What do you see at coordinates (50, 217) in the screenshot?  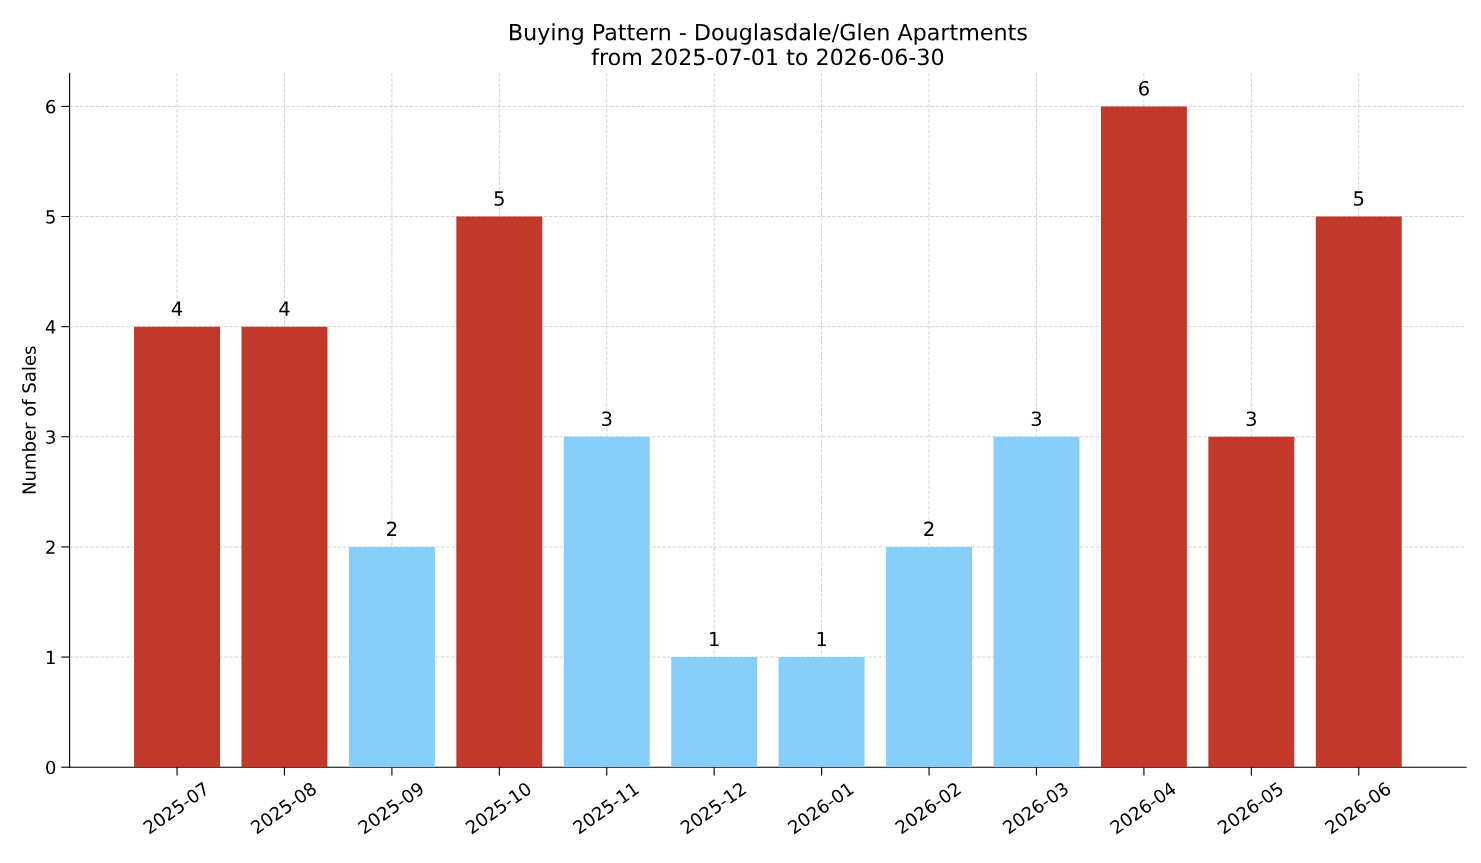 I see `y-tick-label: 5` at bounding box center [50, 217].